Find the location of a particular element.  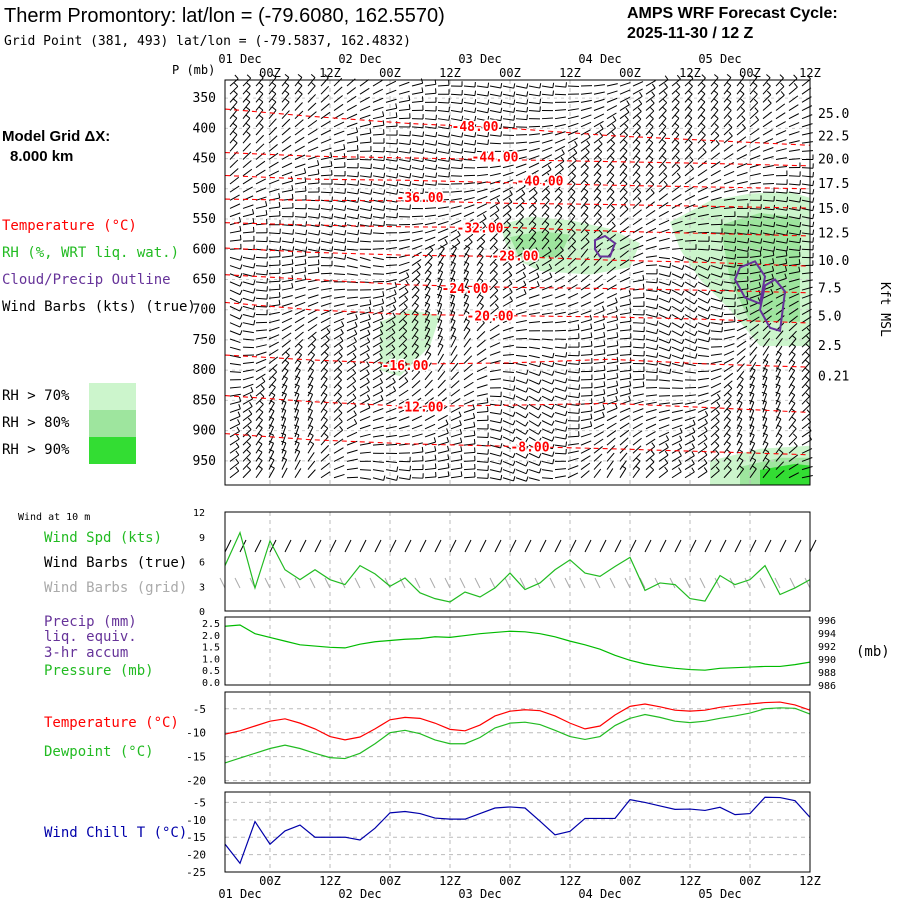

wind-ytick-label: 6 is located at coordinates (202, 563).